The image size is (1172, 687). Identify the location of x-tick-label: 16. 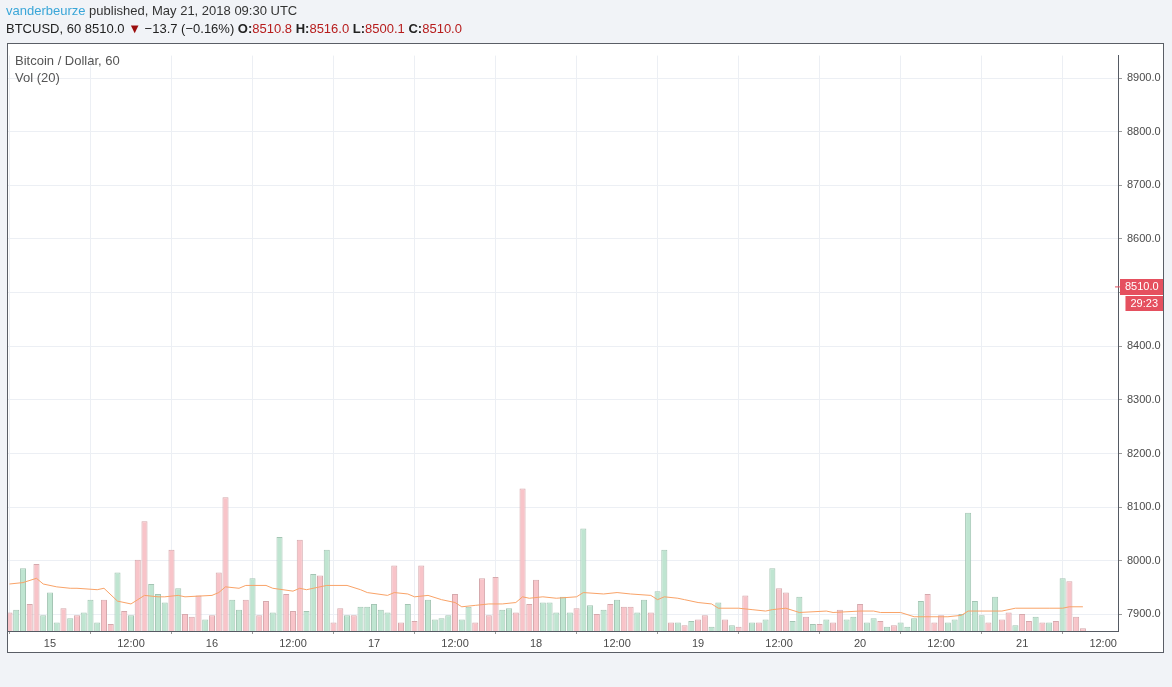
(212, 642).